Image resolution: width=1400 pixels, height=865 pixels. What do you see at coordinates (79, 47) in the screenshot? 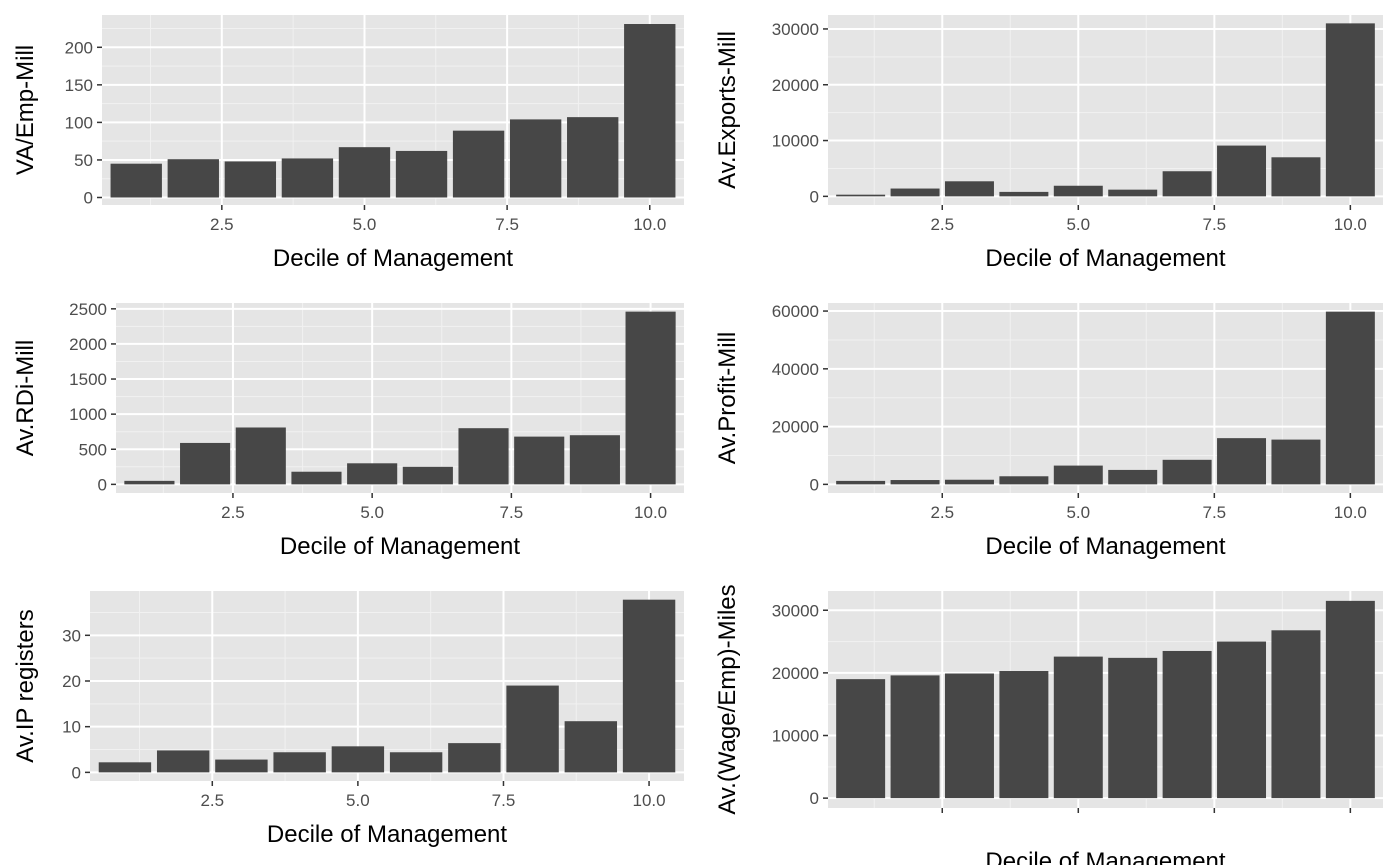
I see `y-tick-label: 200` at bounding box center [79, 47].